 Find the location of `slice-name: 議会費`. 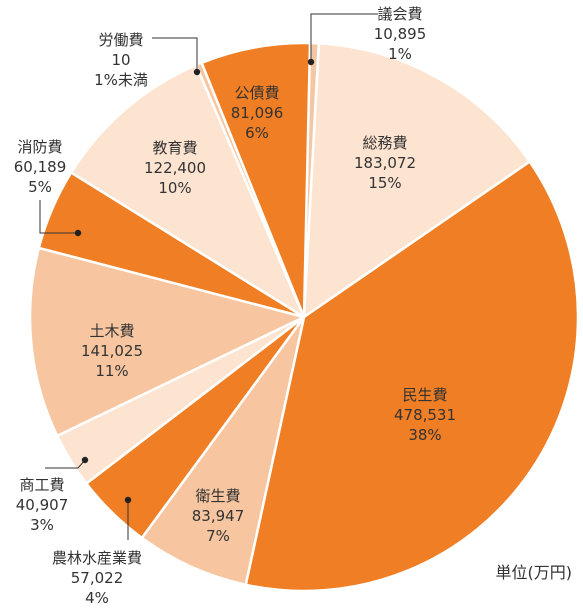

slice-name: 議会費 is located at coordinates (399, 14).